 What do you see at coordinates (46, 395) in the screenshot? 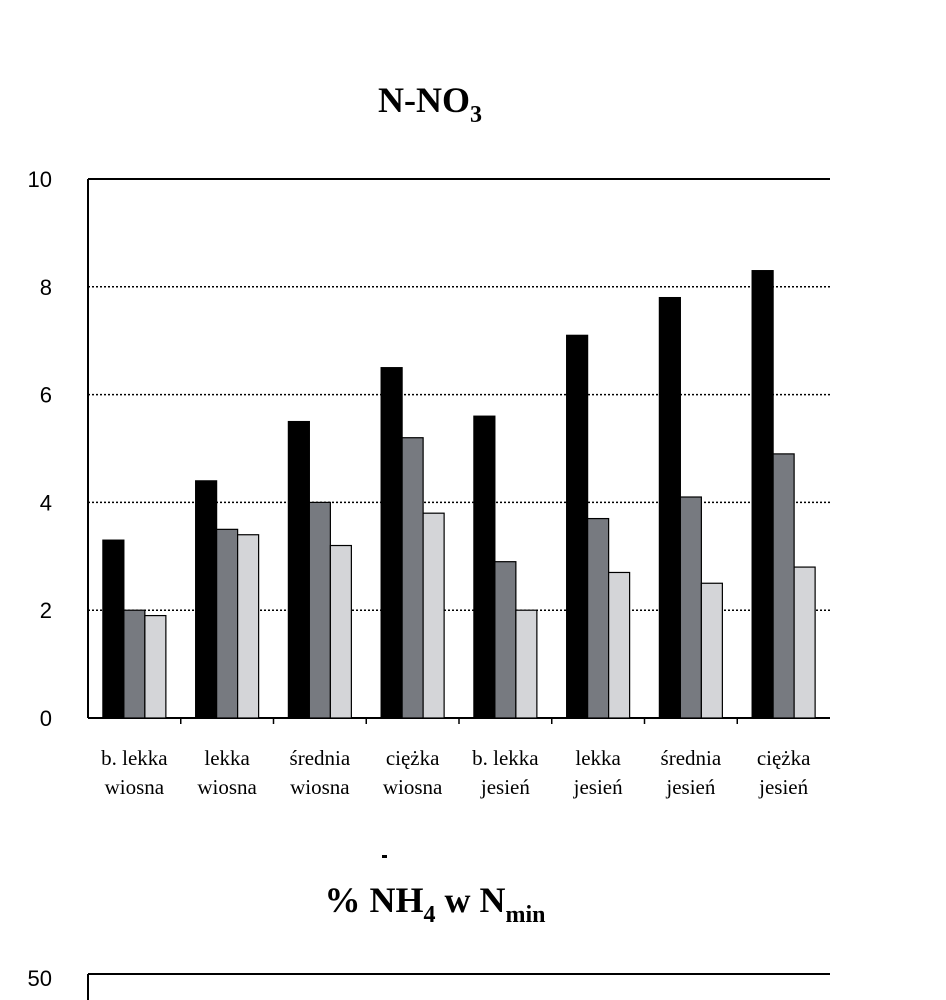
I see `ytick-label: 6` at bounding box center [46, 395].